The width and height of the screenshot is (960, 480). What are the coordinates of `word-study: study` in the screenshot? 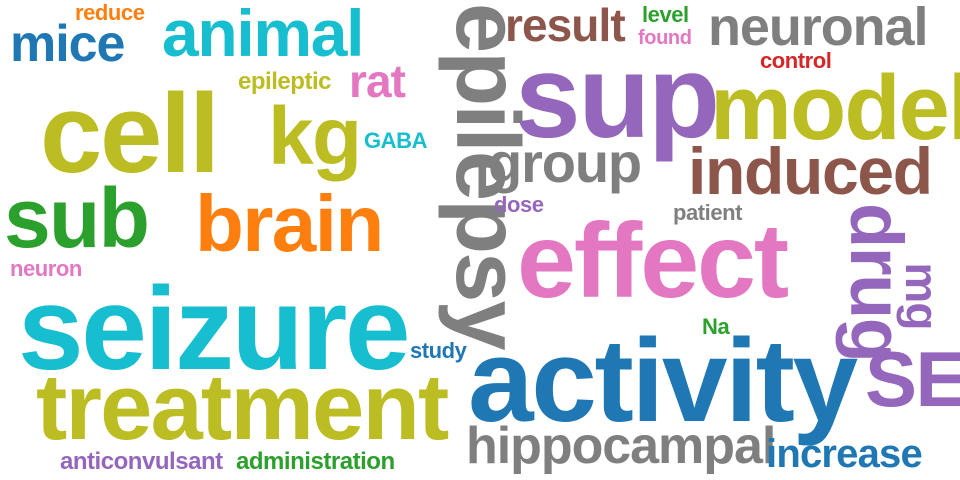 It's located at (438, 350).